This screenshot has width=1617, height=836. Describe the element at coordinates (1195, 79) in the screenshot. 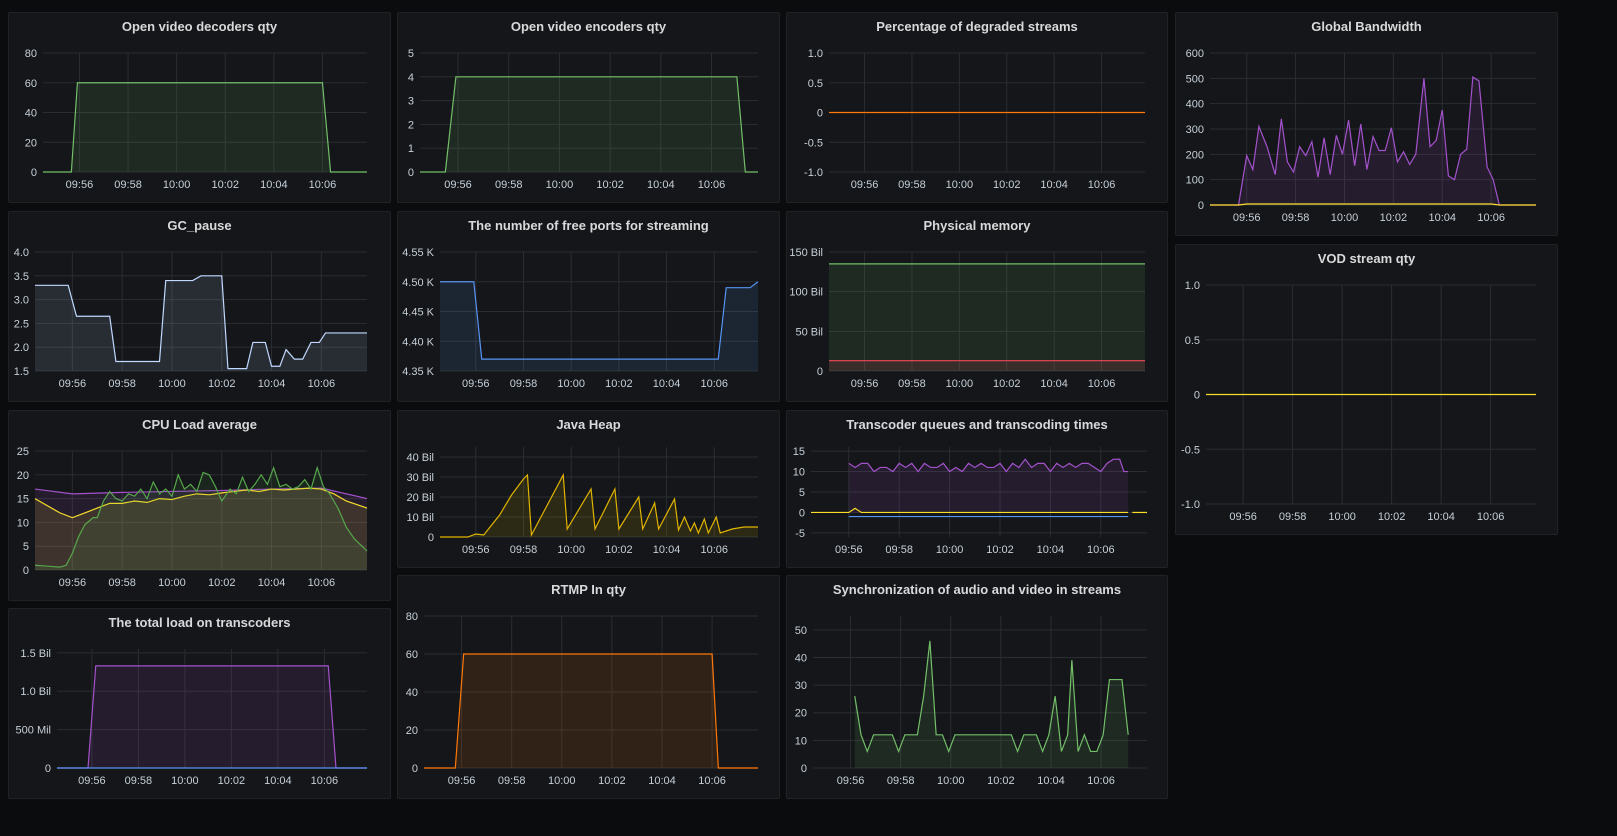

I see `y-tick-label: 500` at that location.